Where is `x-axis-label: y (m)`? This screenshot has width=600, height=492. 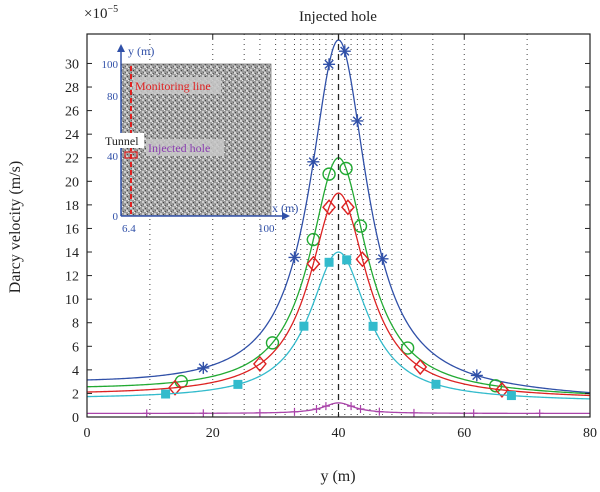 x-axis-label: y (m) is located at coordinates (337, 476).